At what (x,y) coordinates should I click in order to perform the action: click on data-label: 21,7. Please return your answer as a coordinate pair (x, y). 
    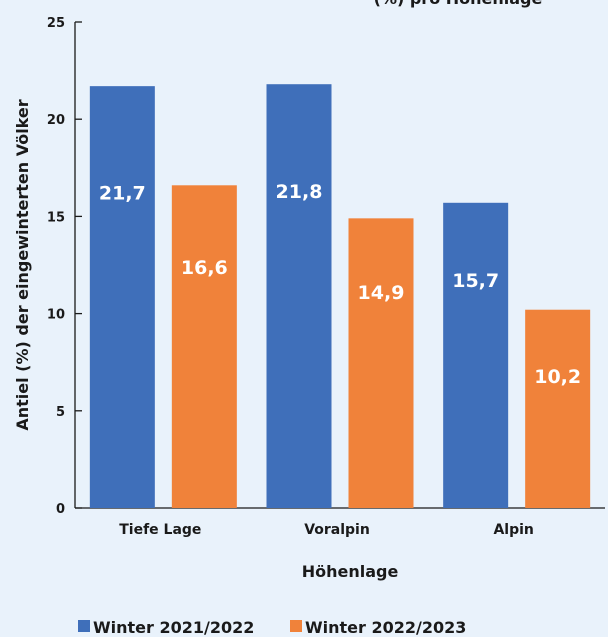
    Looking at the image, I should click on (122, 194).